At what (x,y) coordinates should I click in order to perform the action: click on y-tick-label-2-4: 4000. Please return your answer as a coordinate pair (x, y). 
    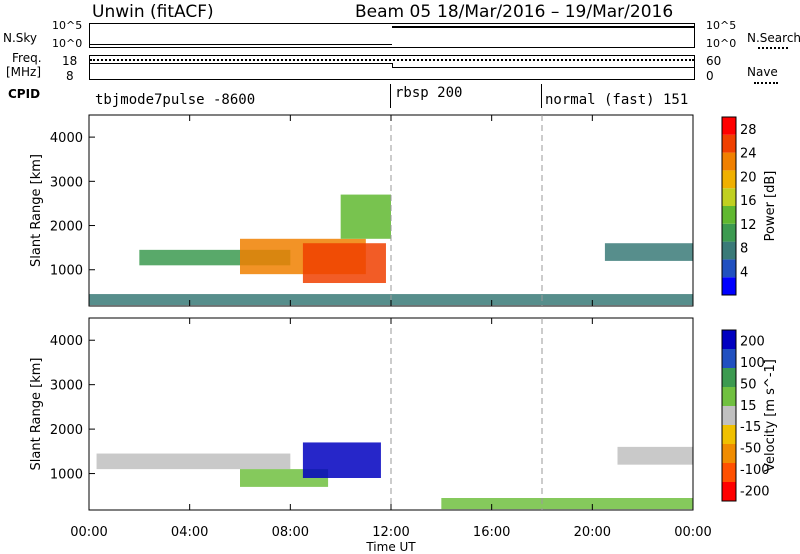
    Looking at the image, I should click on (66, 341).